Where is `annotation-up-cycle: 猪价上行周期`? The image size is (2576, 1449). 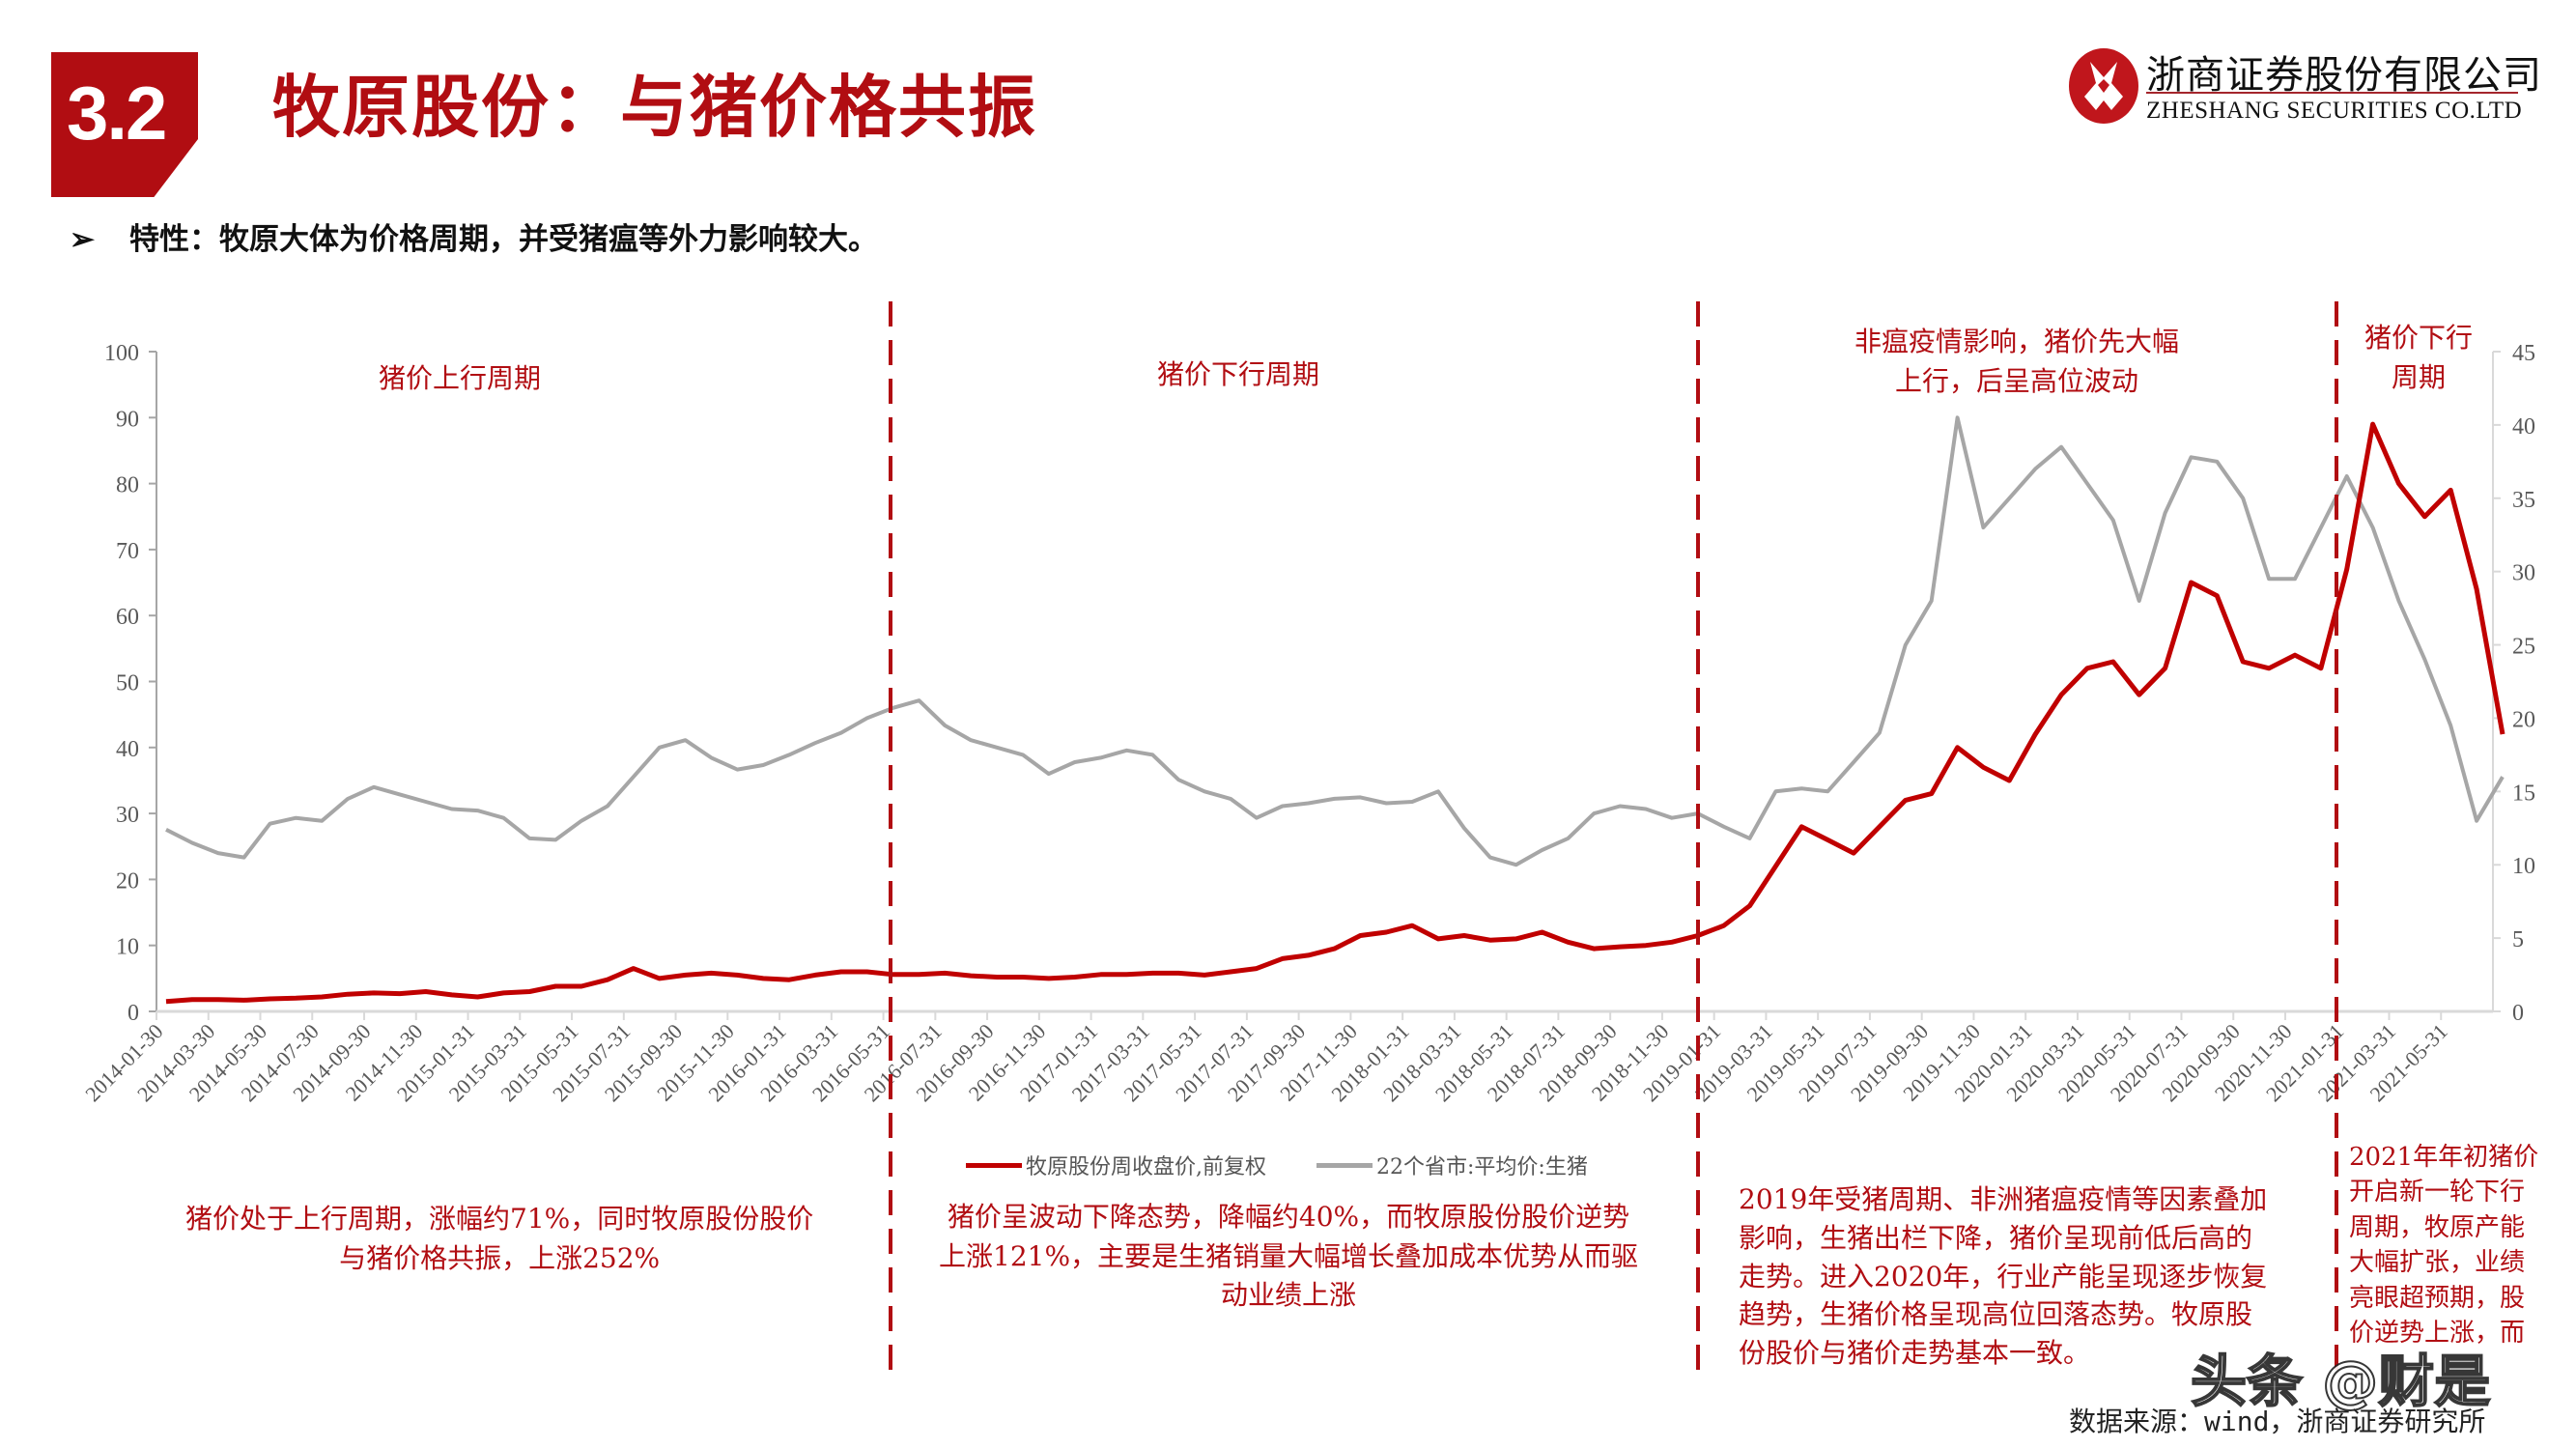 annotation-up-cycle: 猪价上行周期 is located at coordinates (460, 378).